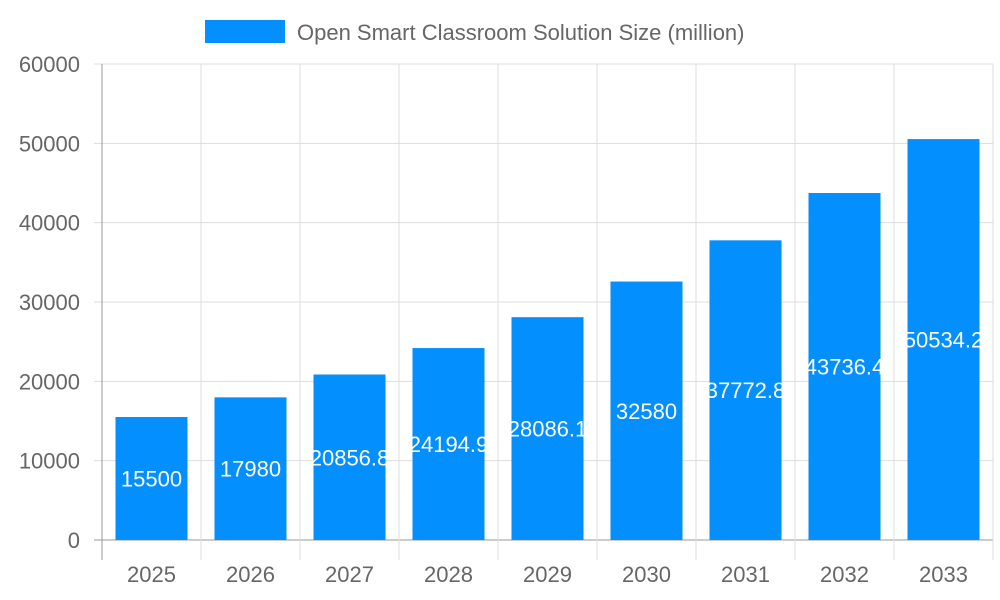 This screenshot has width=1000, height=600. I want to click on data-label: 24194.9, so click(449, 444).